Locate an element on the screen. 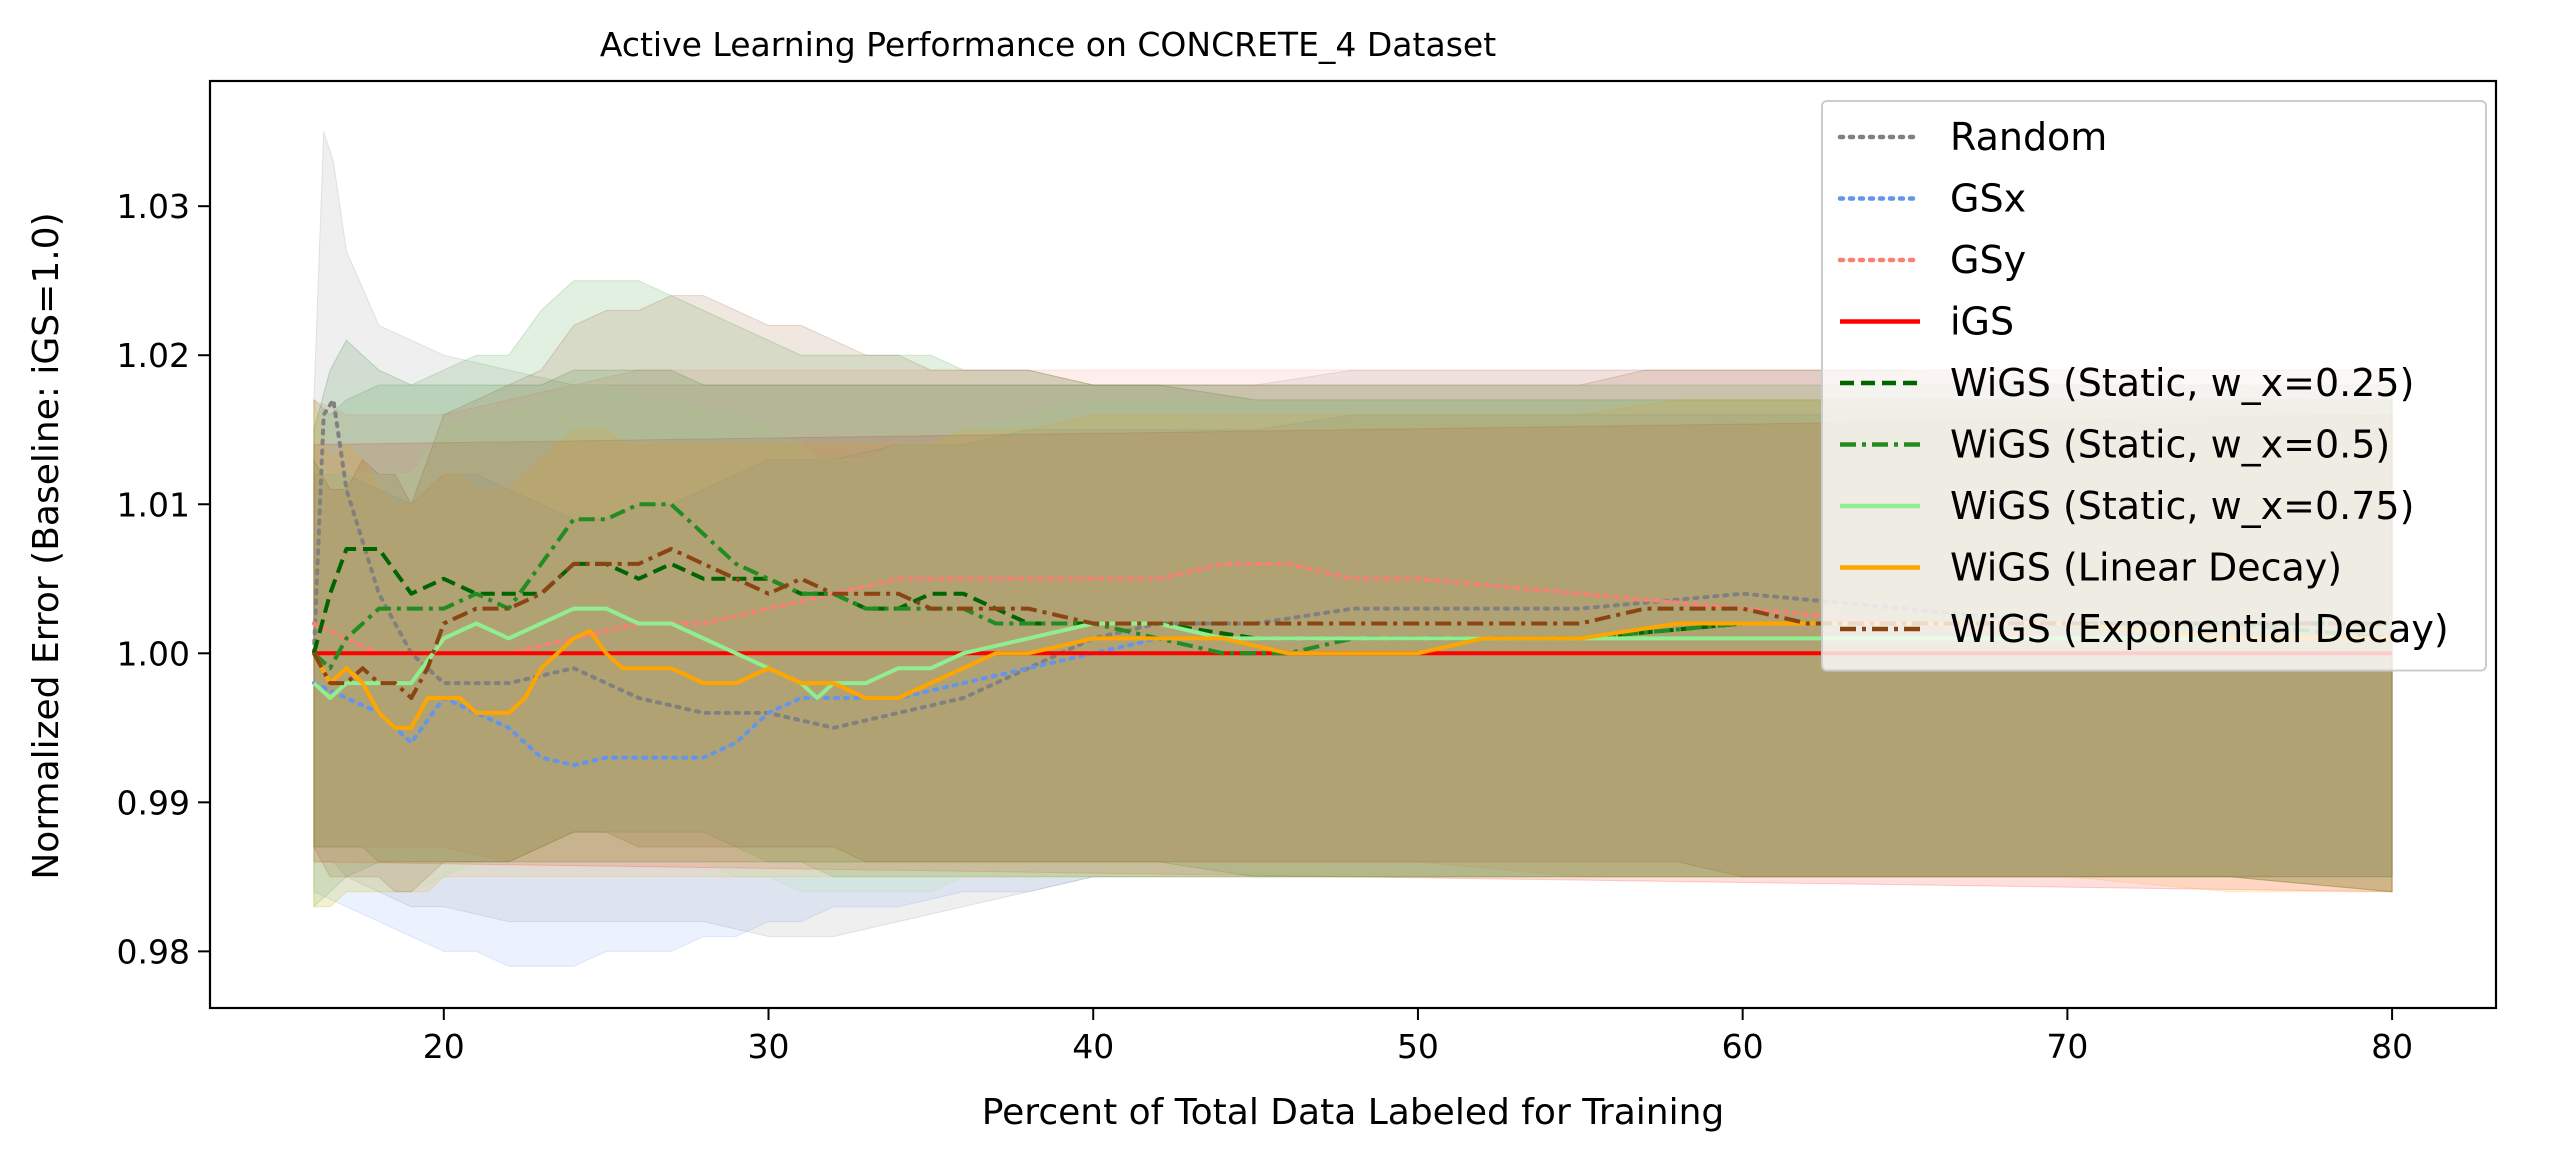 The height and width of the screenshot is (1162, 2563). legend-label: iGS is located at coordinates (1982, 322).